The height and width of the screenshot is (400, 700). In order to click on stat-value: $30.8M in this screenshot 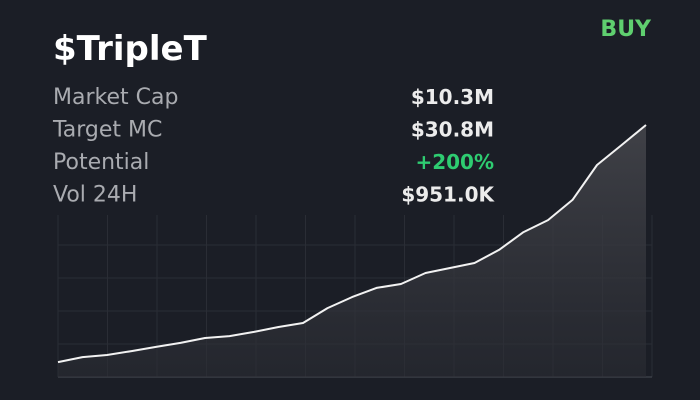, I will do `click(452, 130)`.